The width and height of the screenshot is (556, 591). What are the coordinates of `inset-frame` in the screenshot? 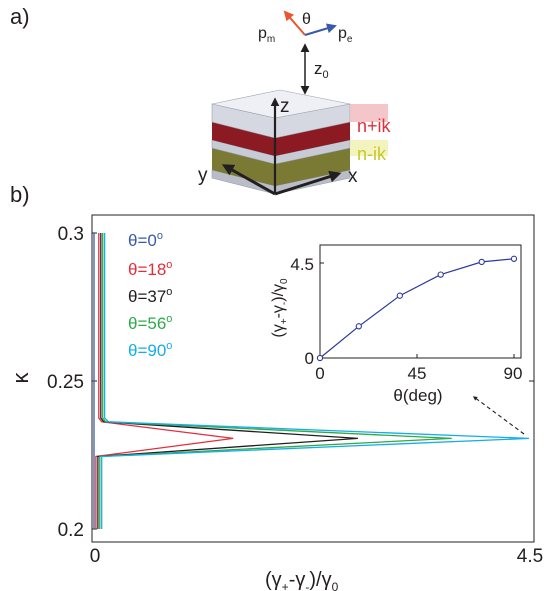 It's located at (420, 301).